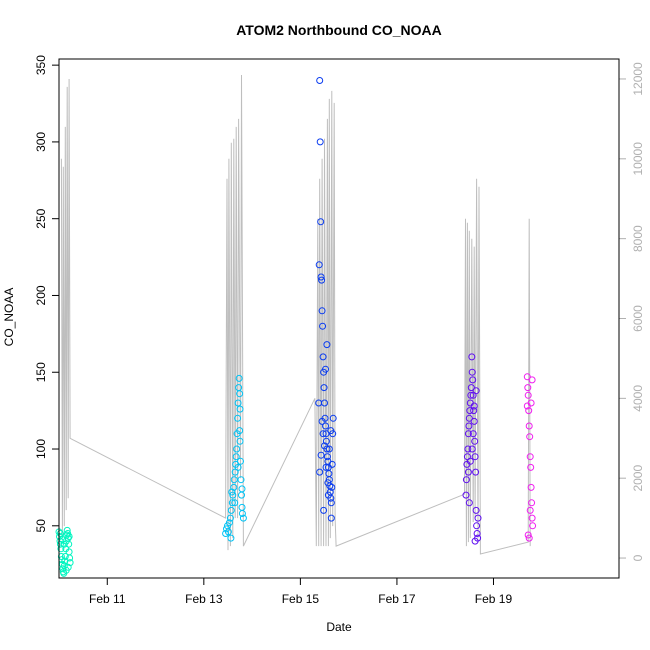 The width and height of the screenshot is (650, 650). I want to click on x-tick-label: Feb 11, so click(107, 599).